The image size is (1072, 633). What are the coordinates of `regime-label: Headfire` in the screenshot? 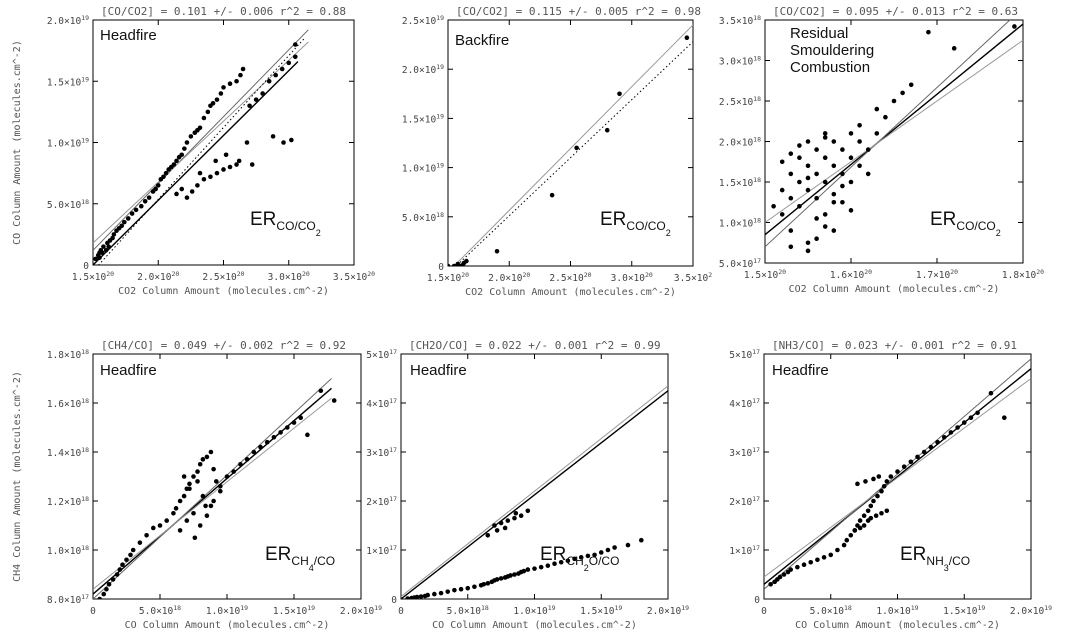 It's located at (128, 370).